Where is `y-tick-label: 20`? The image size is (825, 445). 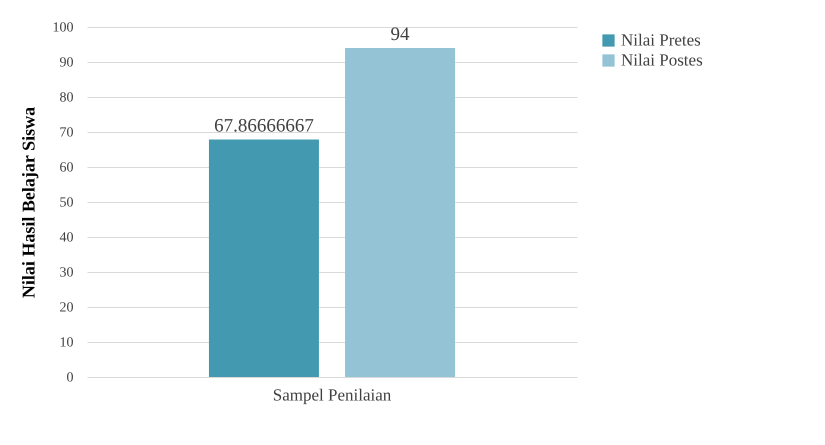 y-tick-label: 20 is located at coordinates (67, 308).